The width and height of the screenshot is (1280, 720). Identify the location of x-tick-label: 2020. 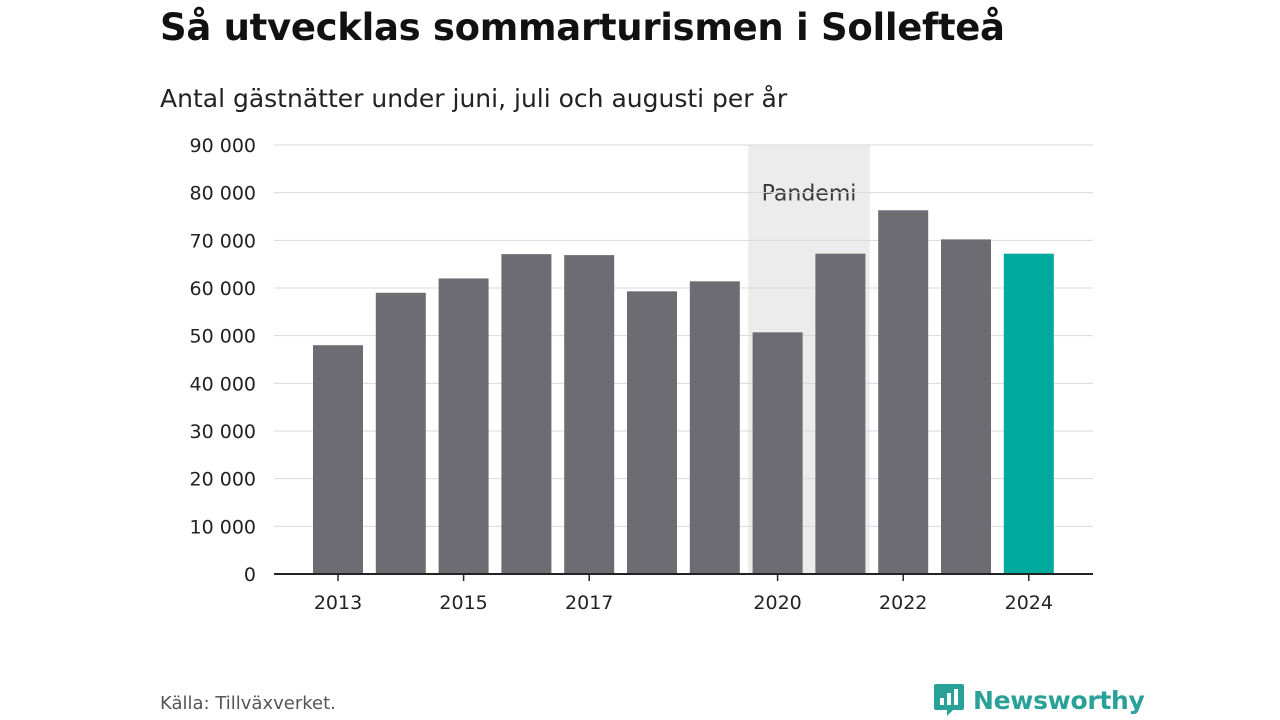
(777, 603).